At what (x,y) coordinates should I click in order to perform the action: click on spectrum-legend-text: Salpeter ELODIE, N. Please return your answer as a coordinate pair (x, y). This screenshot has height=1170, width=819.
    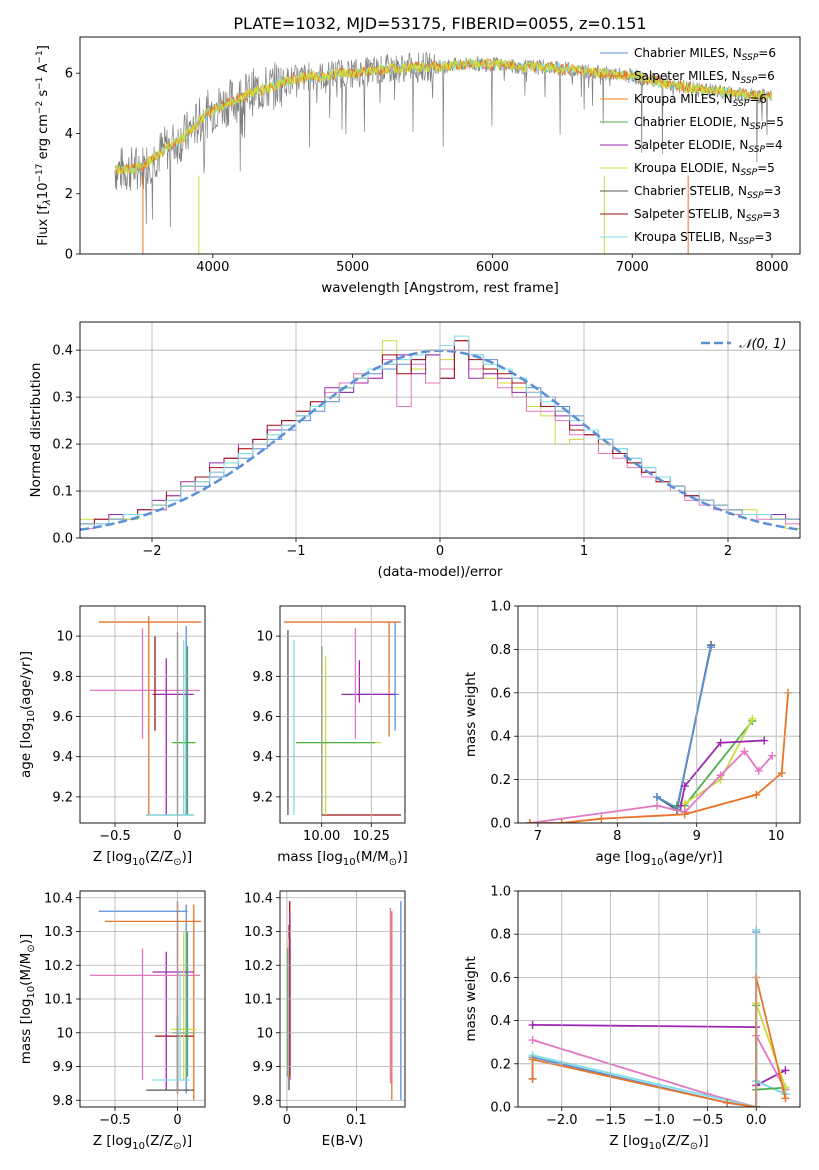
    Looking at the image, I should click on (691, 145).